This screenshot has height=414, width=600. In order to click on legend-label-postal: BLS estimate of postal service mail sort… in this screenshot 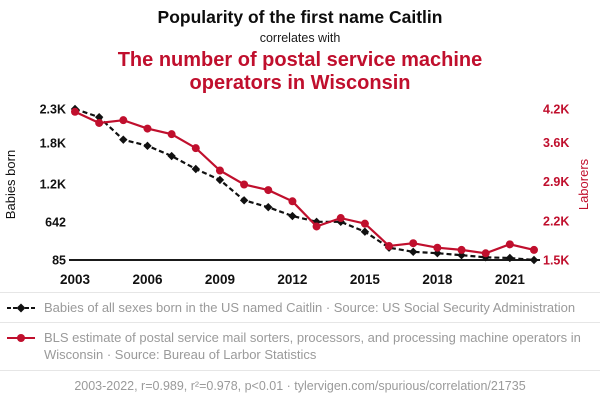, I will do `click(312, 346)`.